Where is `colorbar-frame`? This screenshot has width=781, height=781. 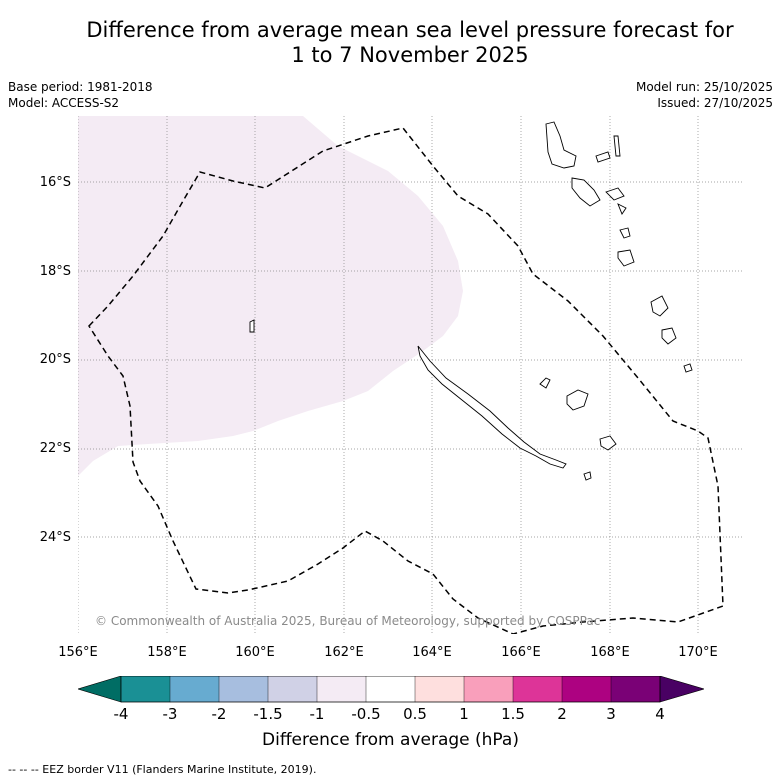
colorbar-frame is located at coordinates (390, 689).